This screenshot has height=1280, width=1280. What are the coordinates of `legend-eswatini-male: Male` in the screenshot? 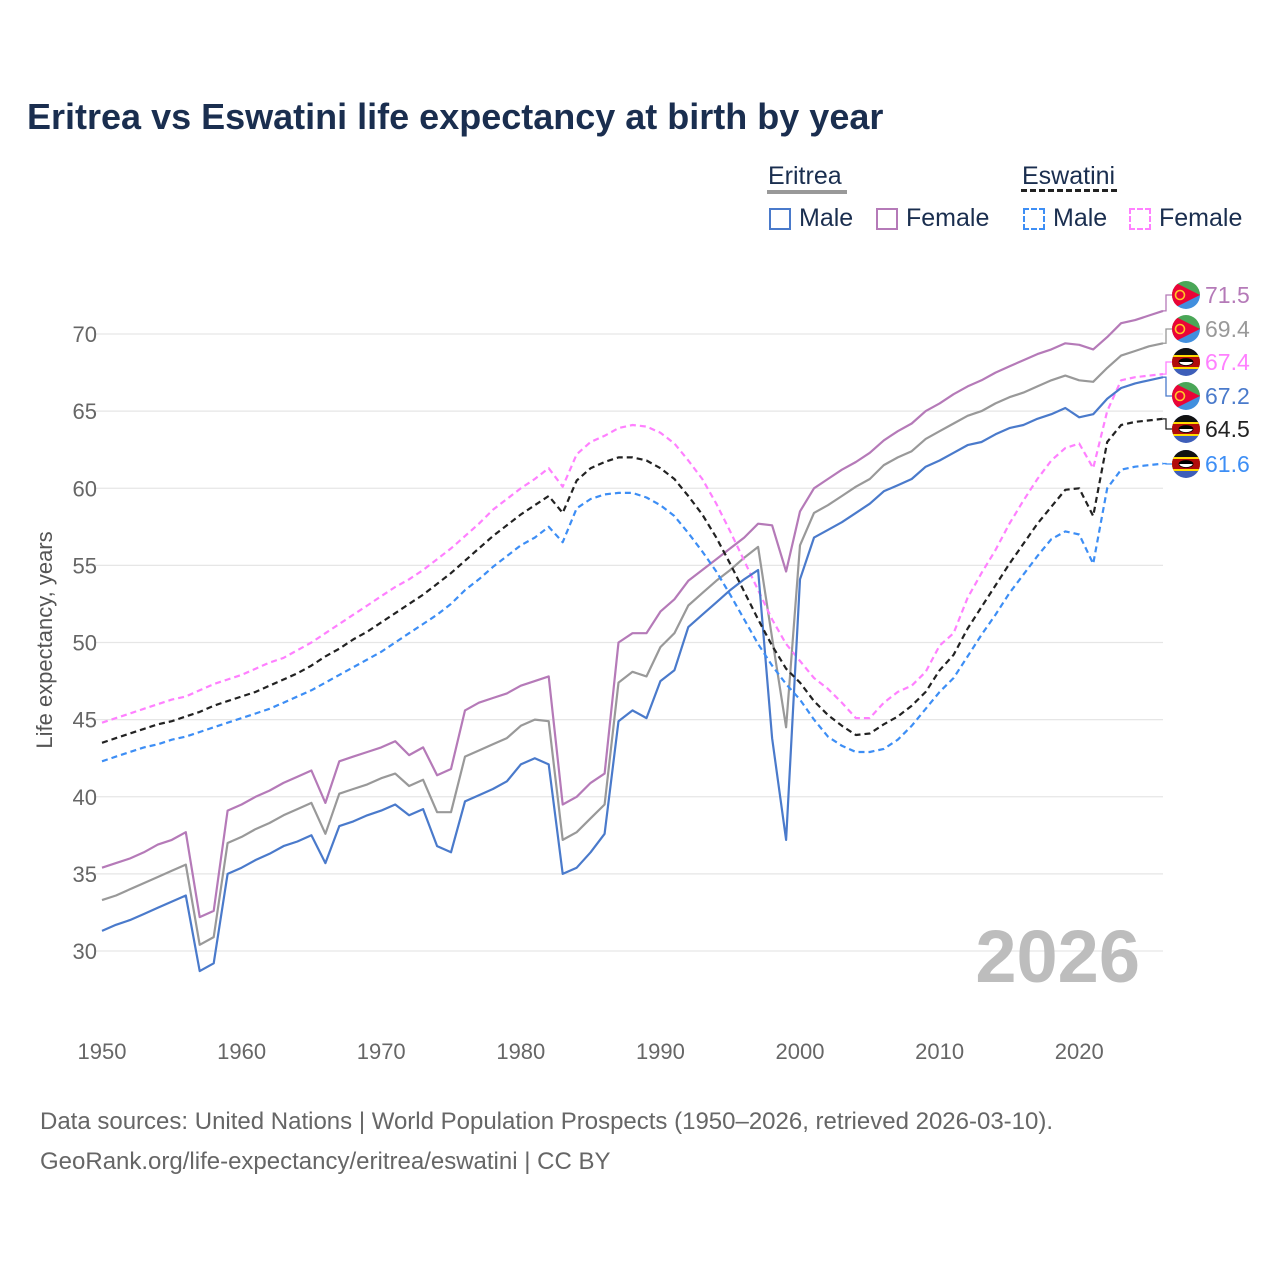 It's located at (1080, 218).